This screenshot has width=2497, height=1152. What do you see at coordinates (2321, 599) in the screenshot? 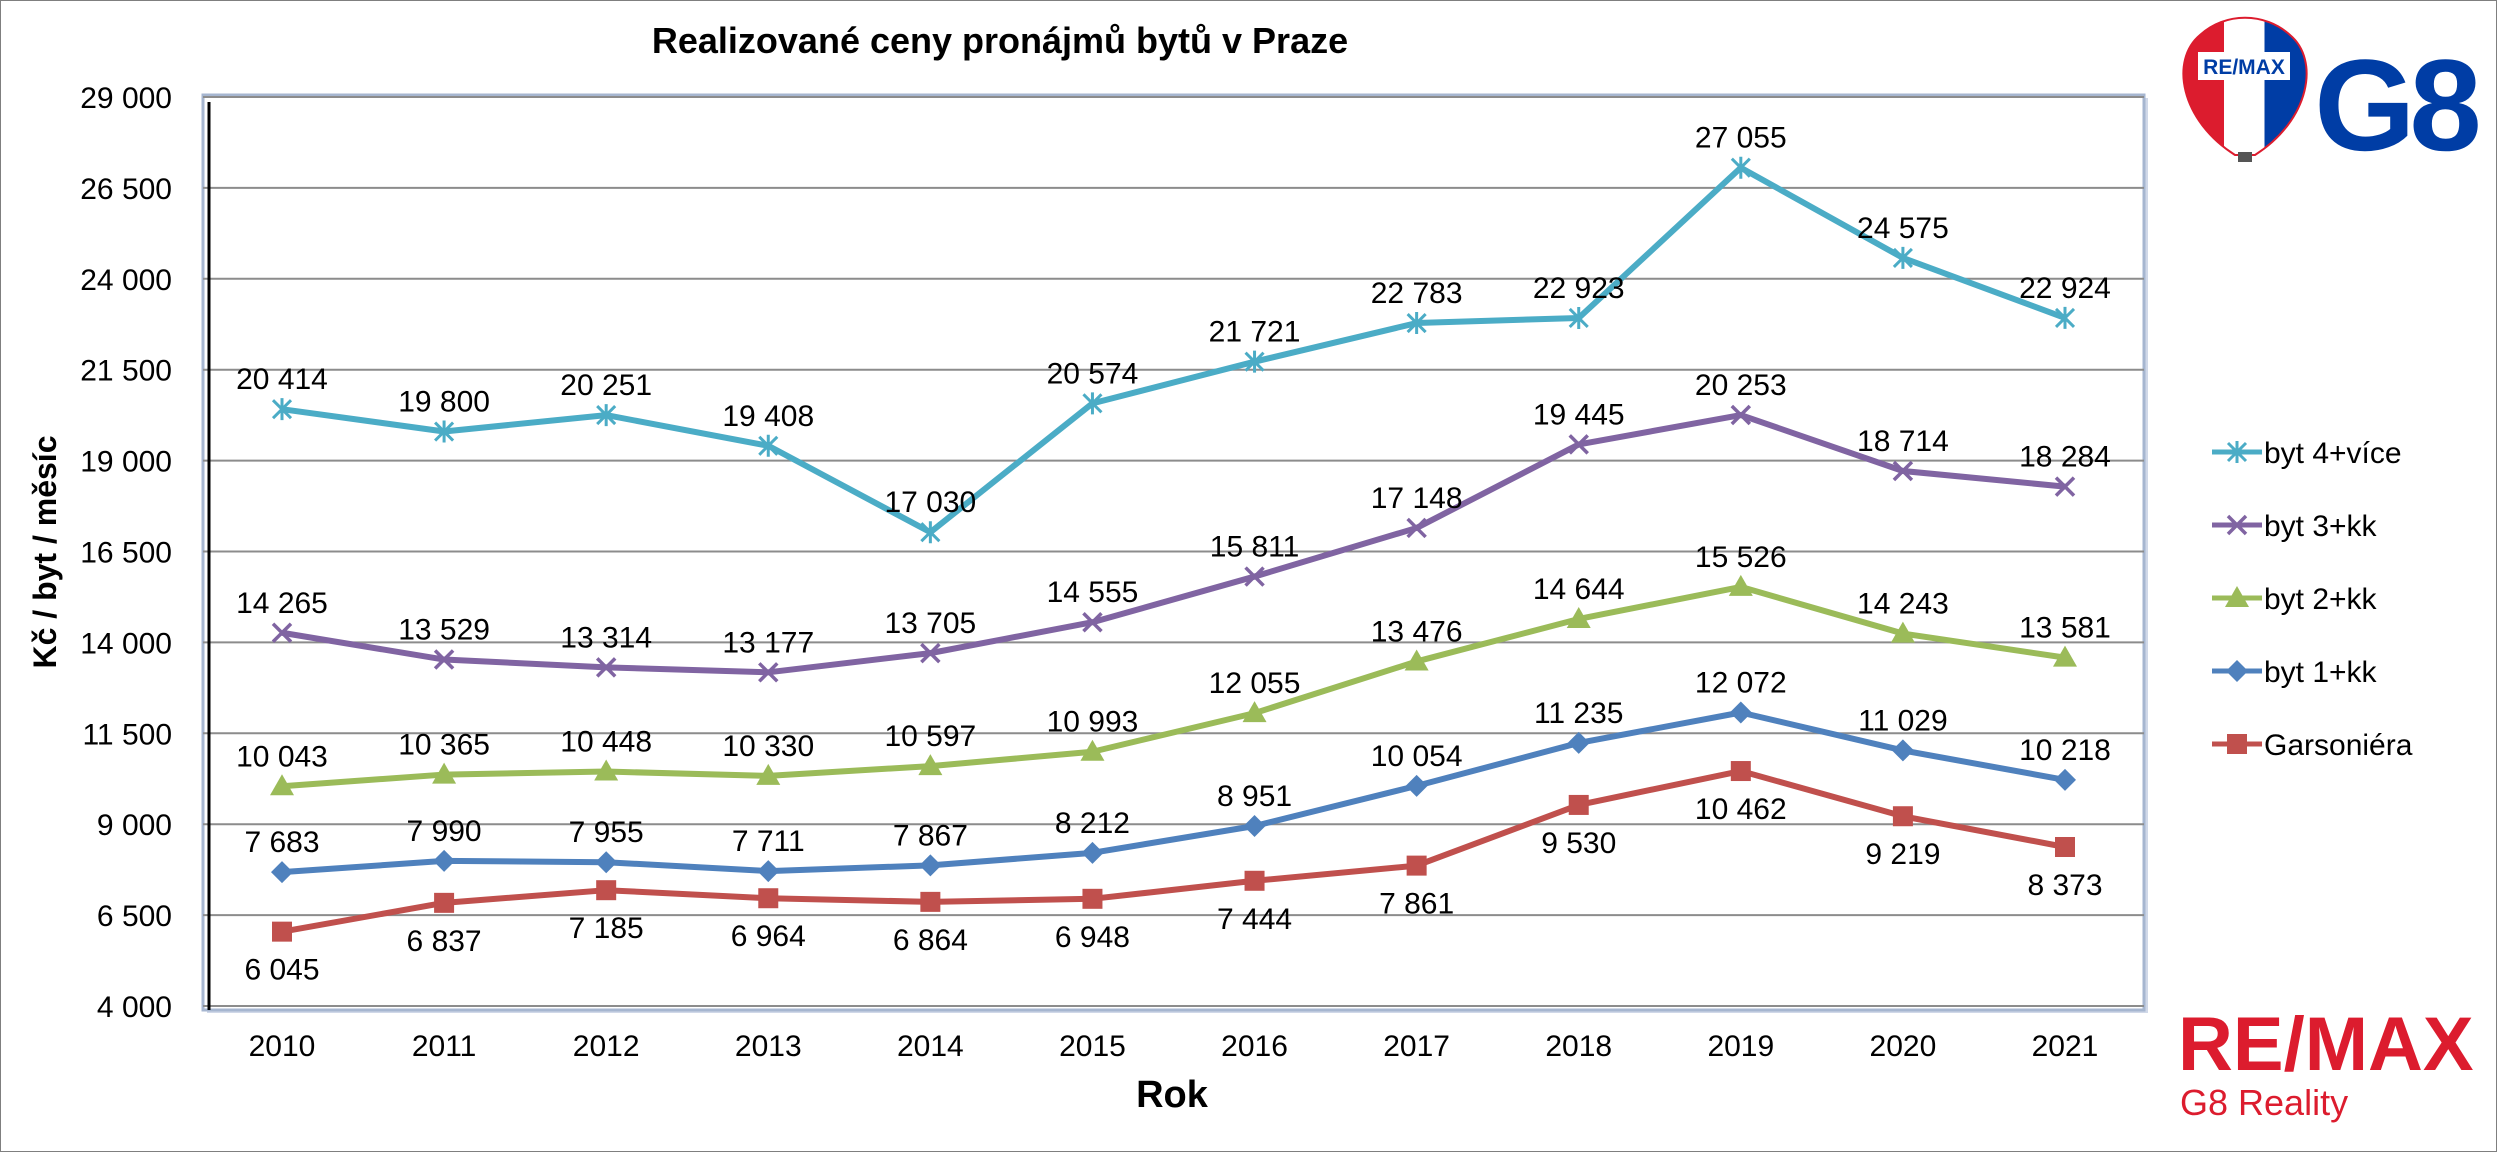
I see `legend-label: byt 2+kk` at bounding box center [2321, 599].